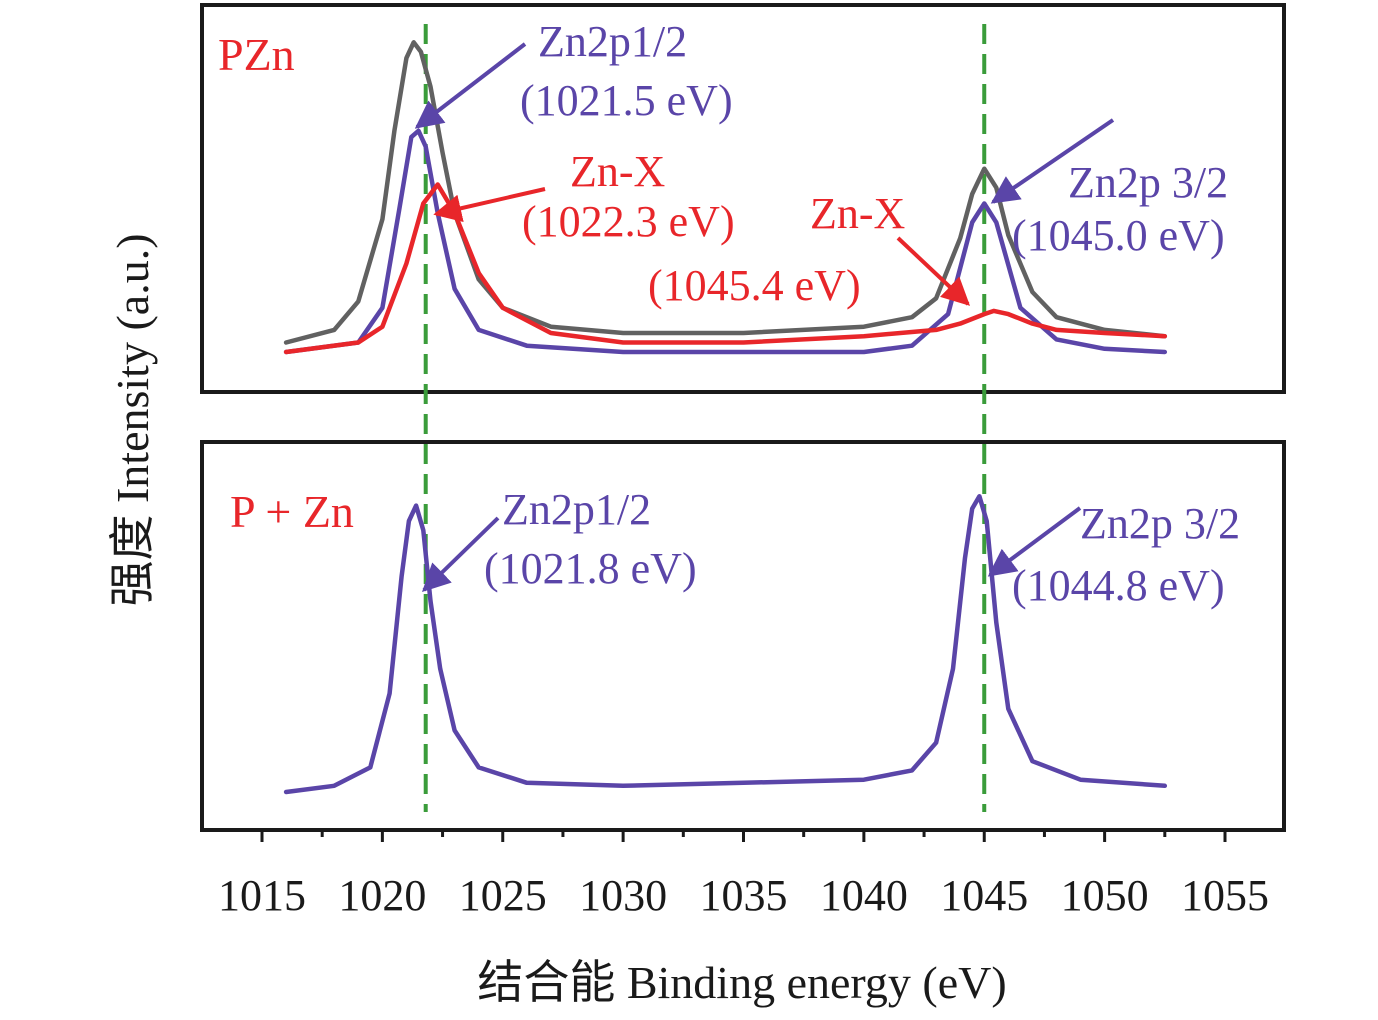 This screenshot has width=1378, height=1020. Describe the element at coordinates (864, 895) in the screenshot. I see `x-tick-label: 1040` at that location.